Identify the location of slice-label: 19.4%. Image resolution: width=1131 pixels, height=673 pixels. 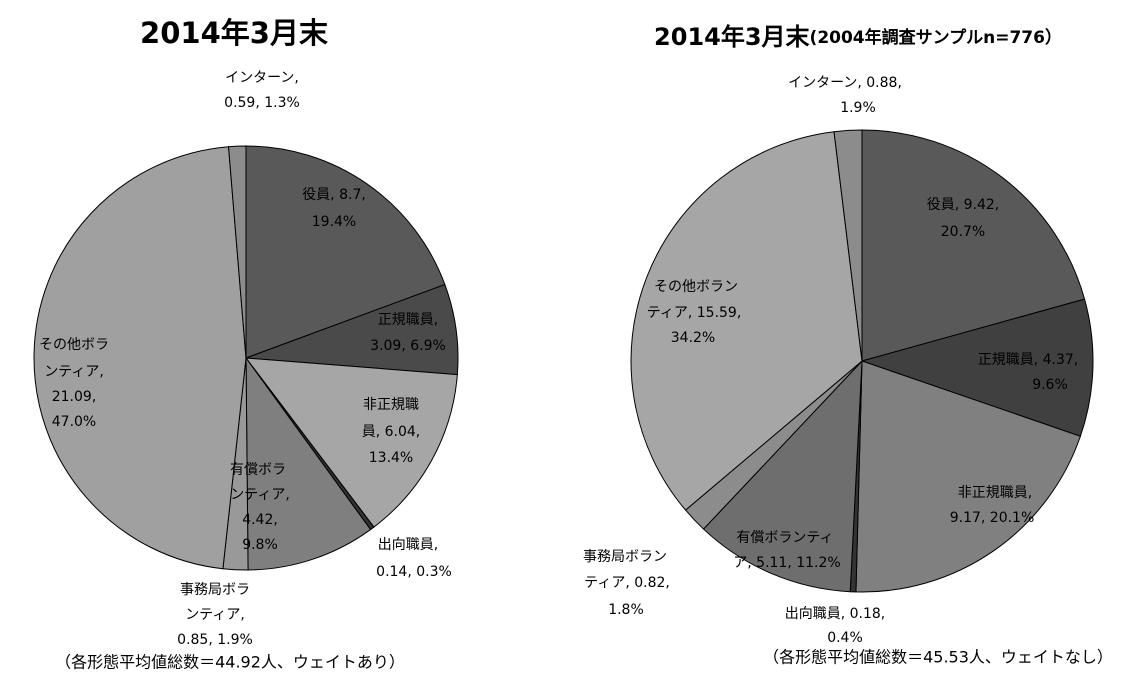
(334, 222).